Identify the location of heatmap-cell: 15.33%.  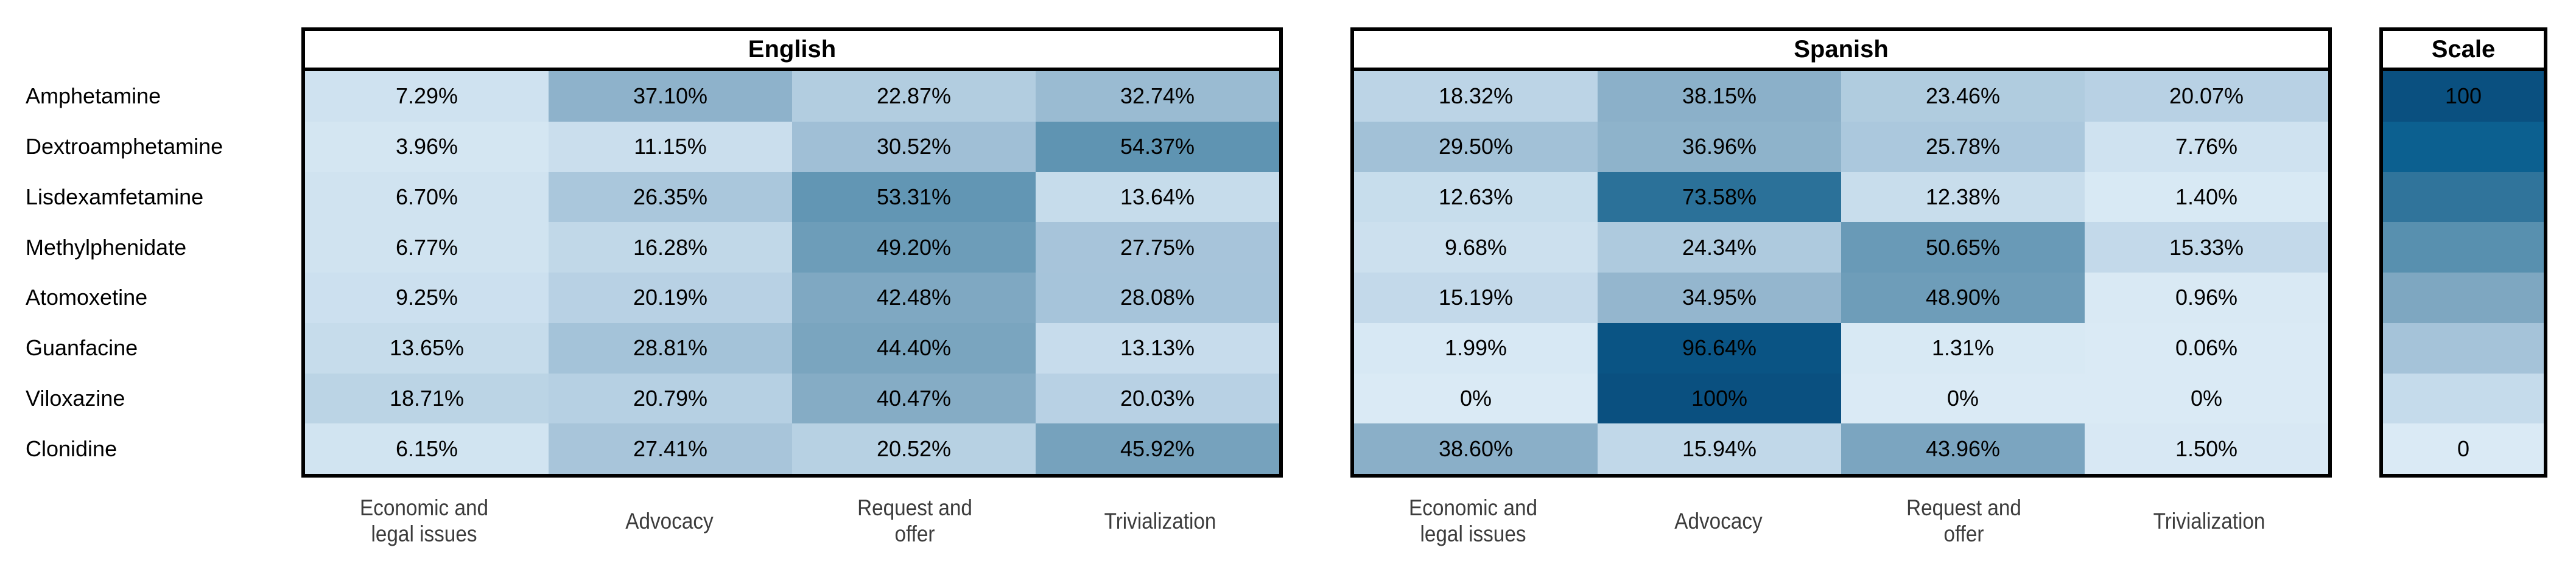
(2206, 247).